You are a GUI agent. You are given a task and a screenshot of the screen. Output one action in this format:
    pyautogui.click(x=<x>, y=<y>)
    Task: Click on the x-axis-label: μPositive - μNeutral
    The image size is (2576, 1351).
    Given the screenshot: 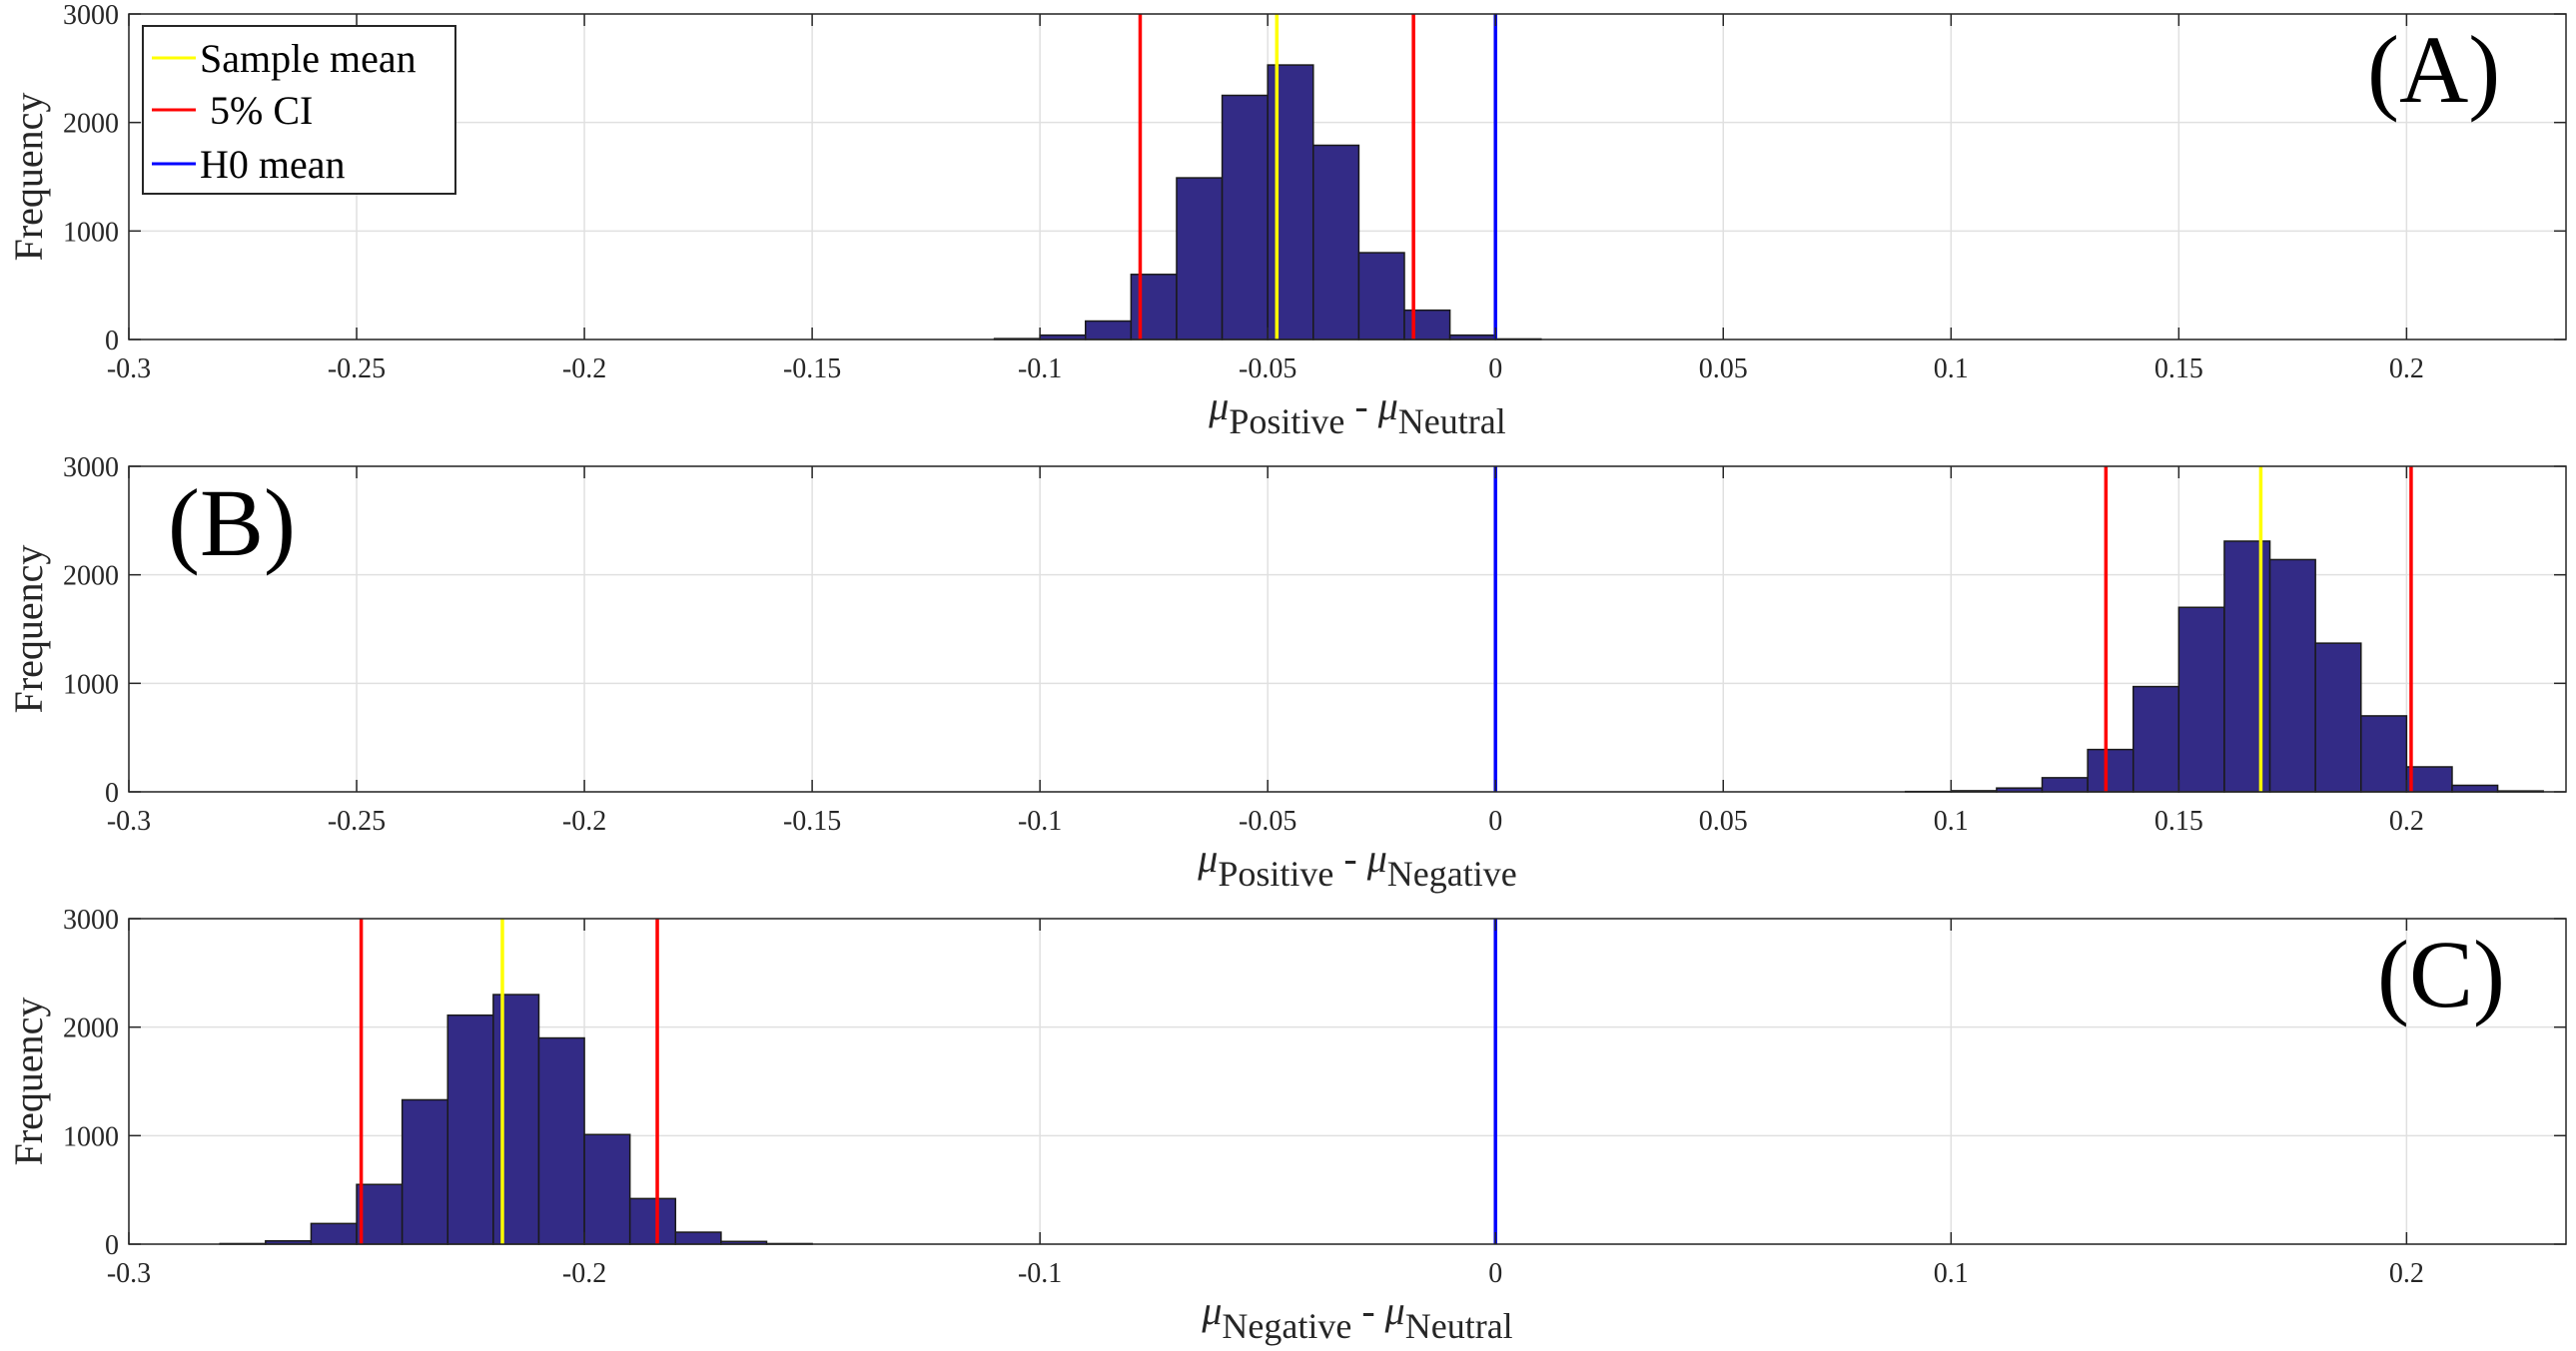 What is the action you would take?
    pyautogui.click(x=1356, y=412)
    